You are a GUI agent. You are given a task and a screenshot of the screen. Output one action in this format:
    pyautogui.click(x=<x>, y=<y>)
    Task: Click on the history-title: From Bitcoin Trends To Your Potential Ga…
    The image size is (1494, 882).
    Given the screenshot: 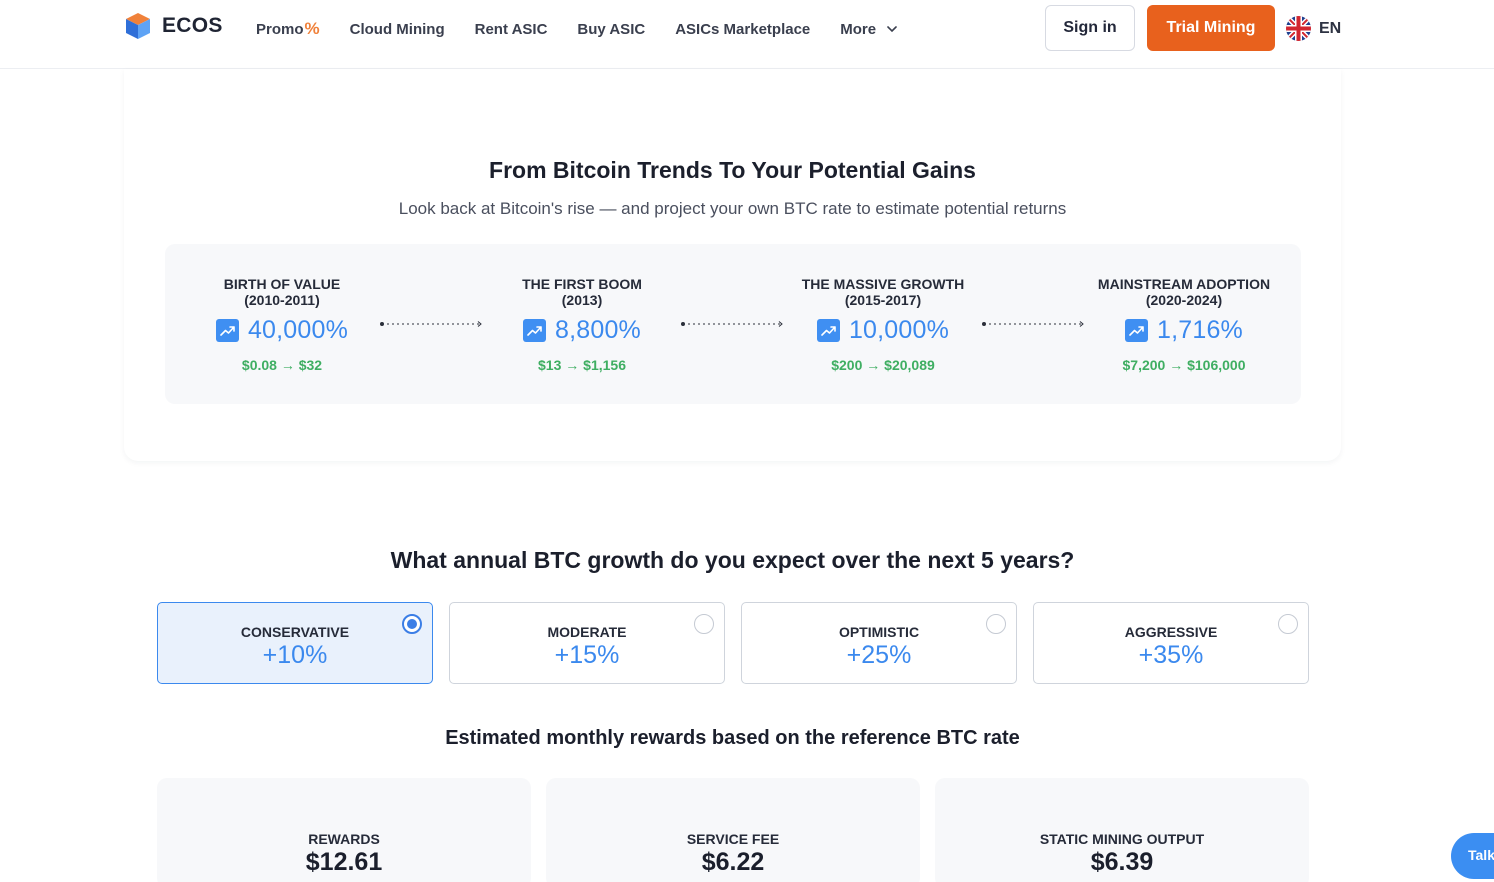 What is the action you would take?
    pyautogui.click(x=732, y=170)
    